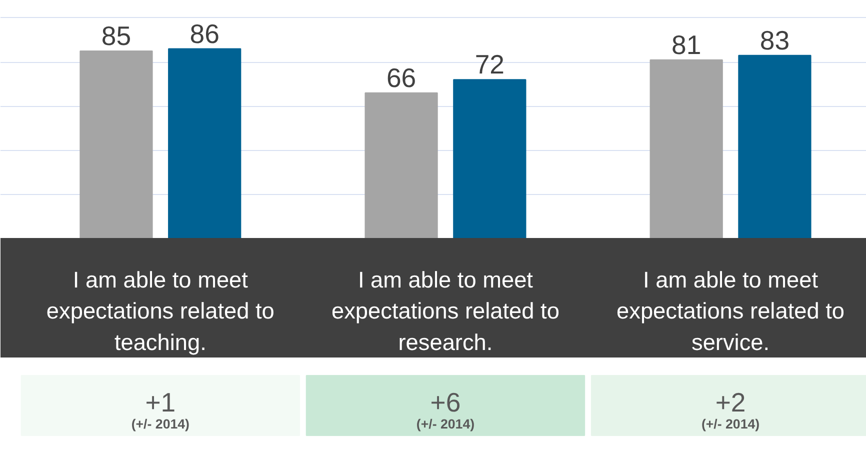 The width and height of the screenshot is (866, 463). What do you see at coordinates (730, 403) in the screenshot?
I see `text: +2` at bounding box center [730, 403].